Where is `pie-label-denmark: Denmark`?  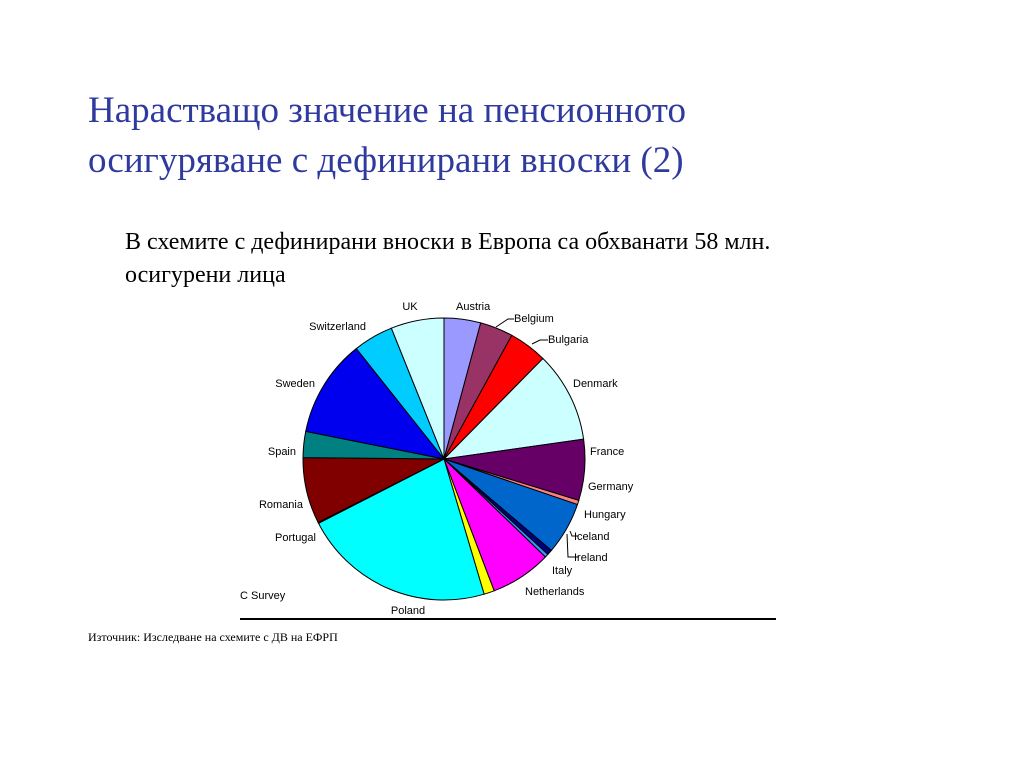 pie-label-denmark: Denmark is located at coordinates (595, 384).